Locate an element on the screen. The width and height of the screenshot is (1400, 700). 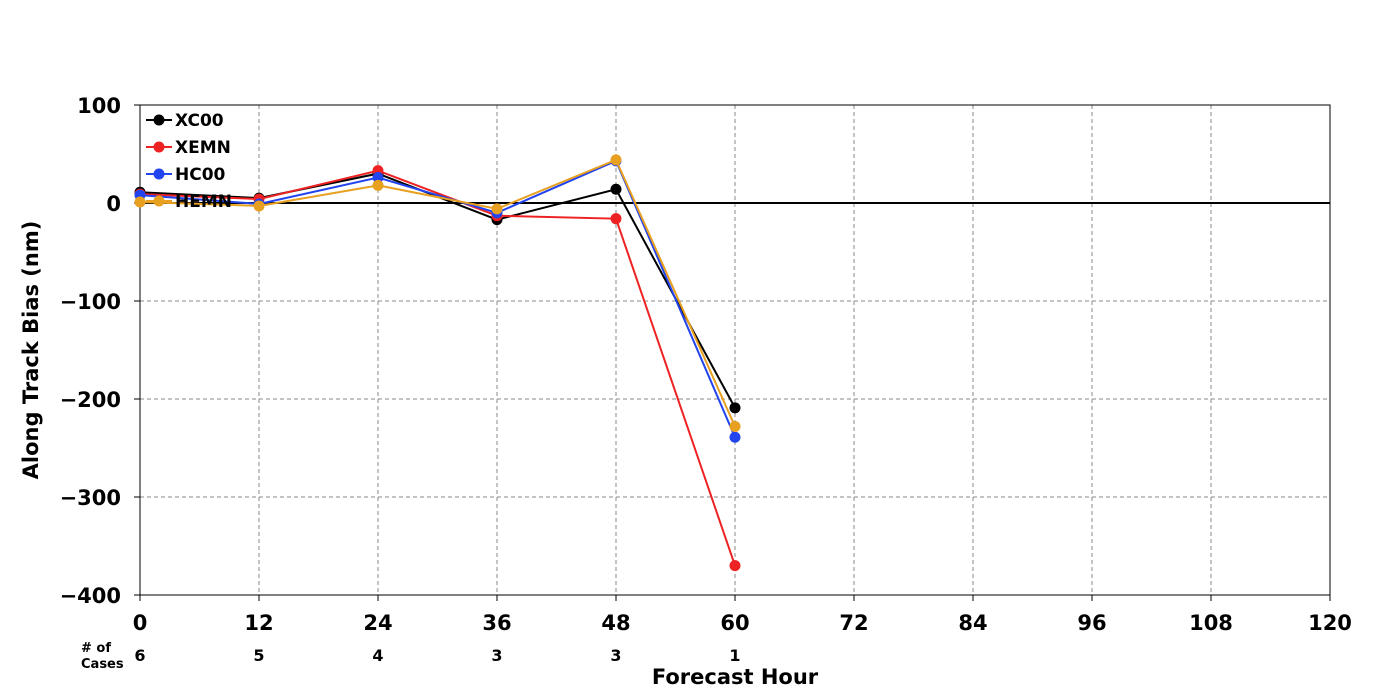
x-tick-label: 72 is located at coordinates (853, 623).